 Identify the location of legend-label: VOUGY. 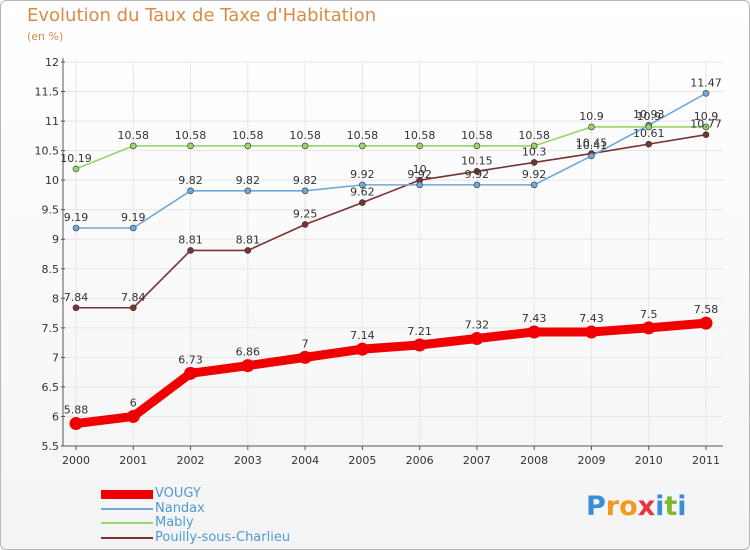
(178, 494).